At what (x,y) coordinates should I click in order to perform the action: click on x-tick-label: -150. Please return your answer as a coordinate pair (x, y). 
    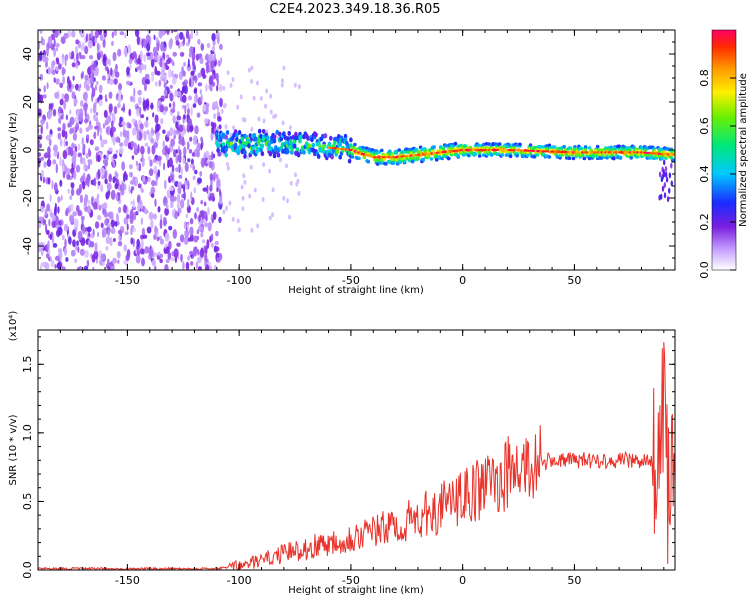
    Looking at the image, I should click on (127, 580).